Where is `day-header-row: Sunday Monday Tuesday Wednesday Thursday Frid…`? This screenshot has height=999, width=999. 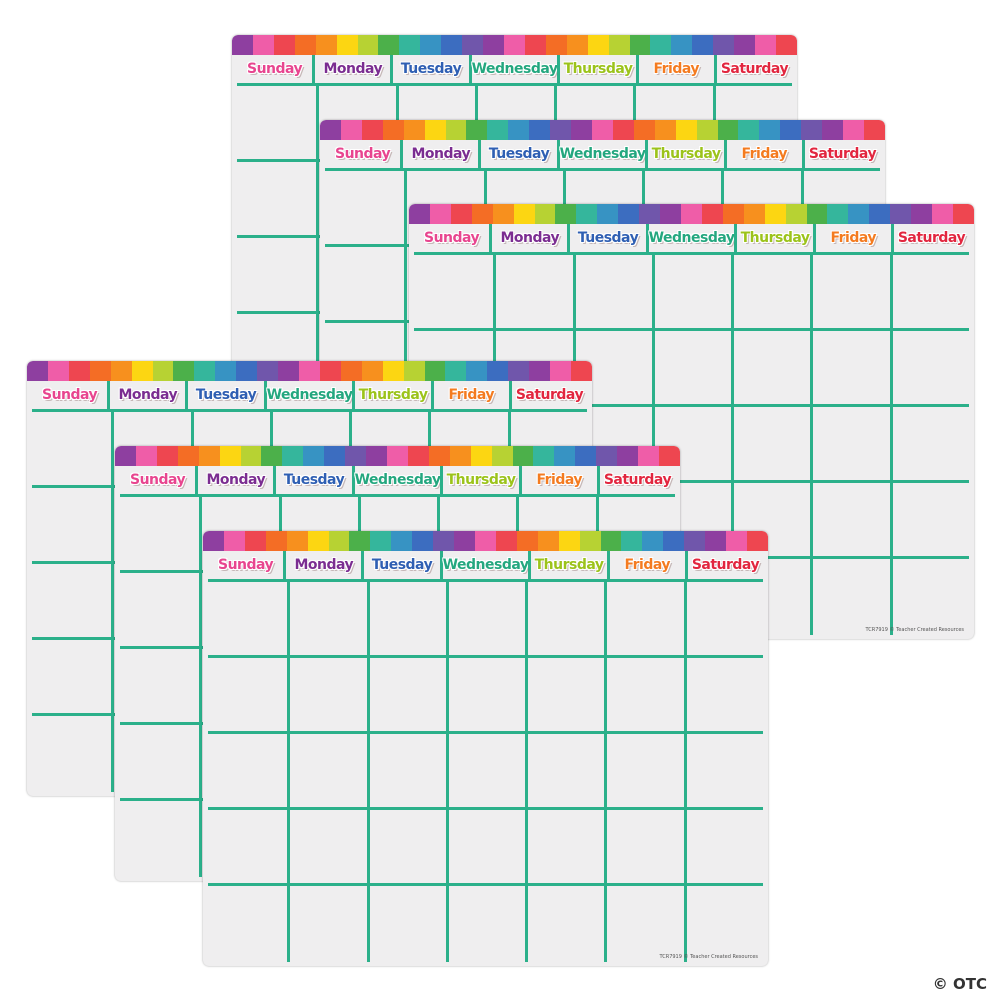 day-header-row: Sunday Monday Tuesday Wednesday Thursday Frid… is located at coordinates (309, 396).